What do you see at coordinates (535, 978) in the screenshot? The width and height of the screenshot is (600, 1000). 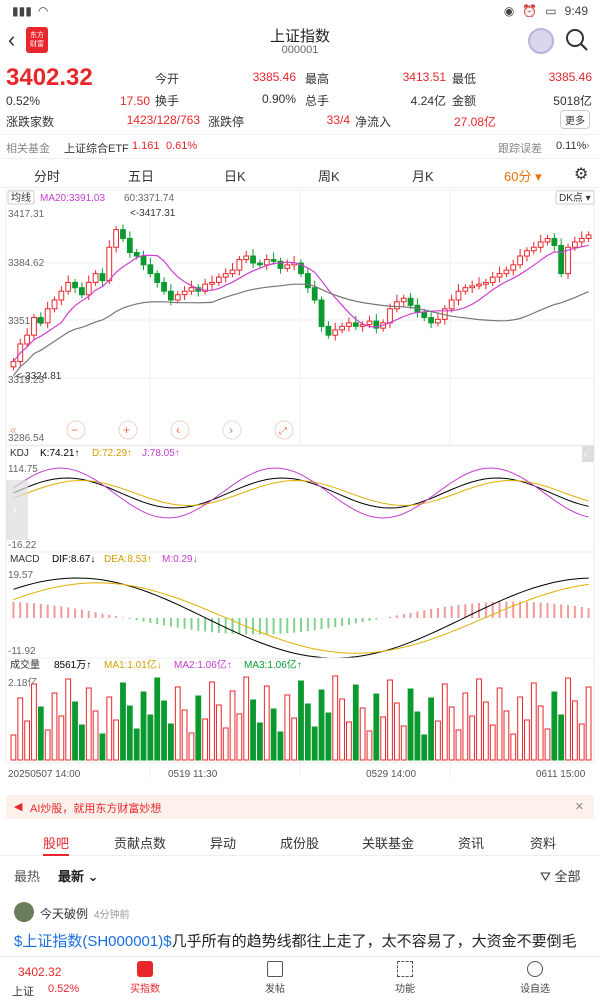 I see `nav-add-watchlist: 设自选` at bounding box center [535, 978].